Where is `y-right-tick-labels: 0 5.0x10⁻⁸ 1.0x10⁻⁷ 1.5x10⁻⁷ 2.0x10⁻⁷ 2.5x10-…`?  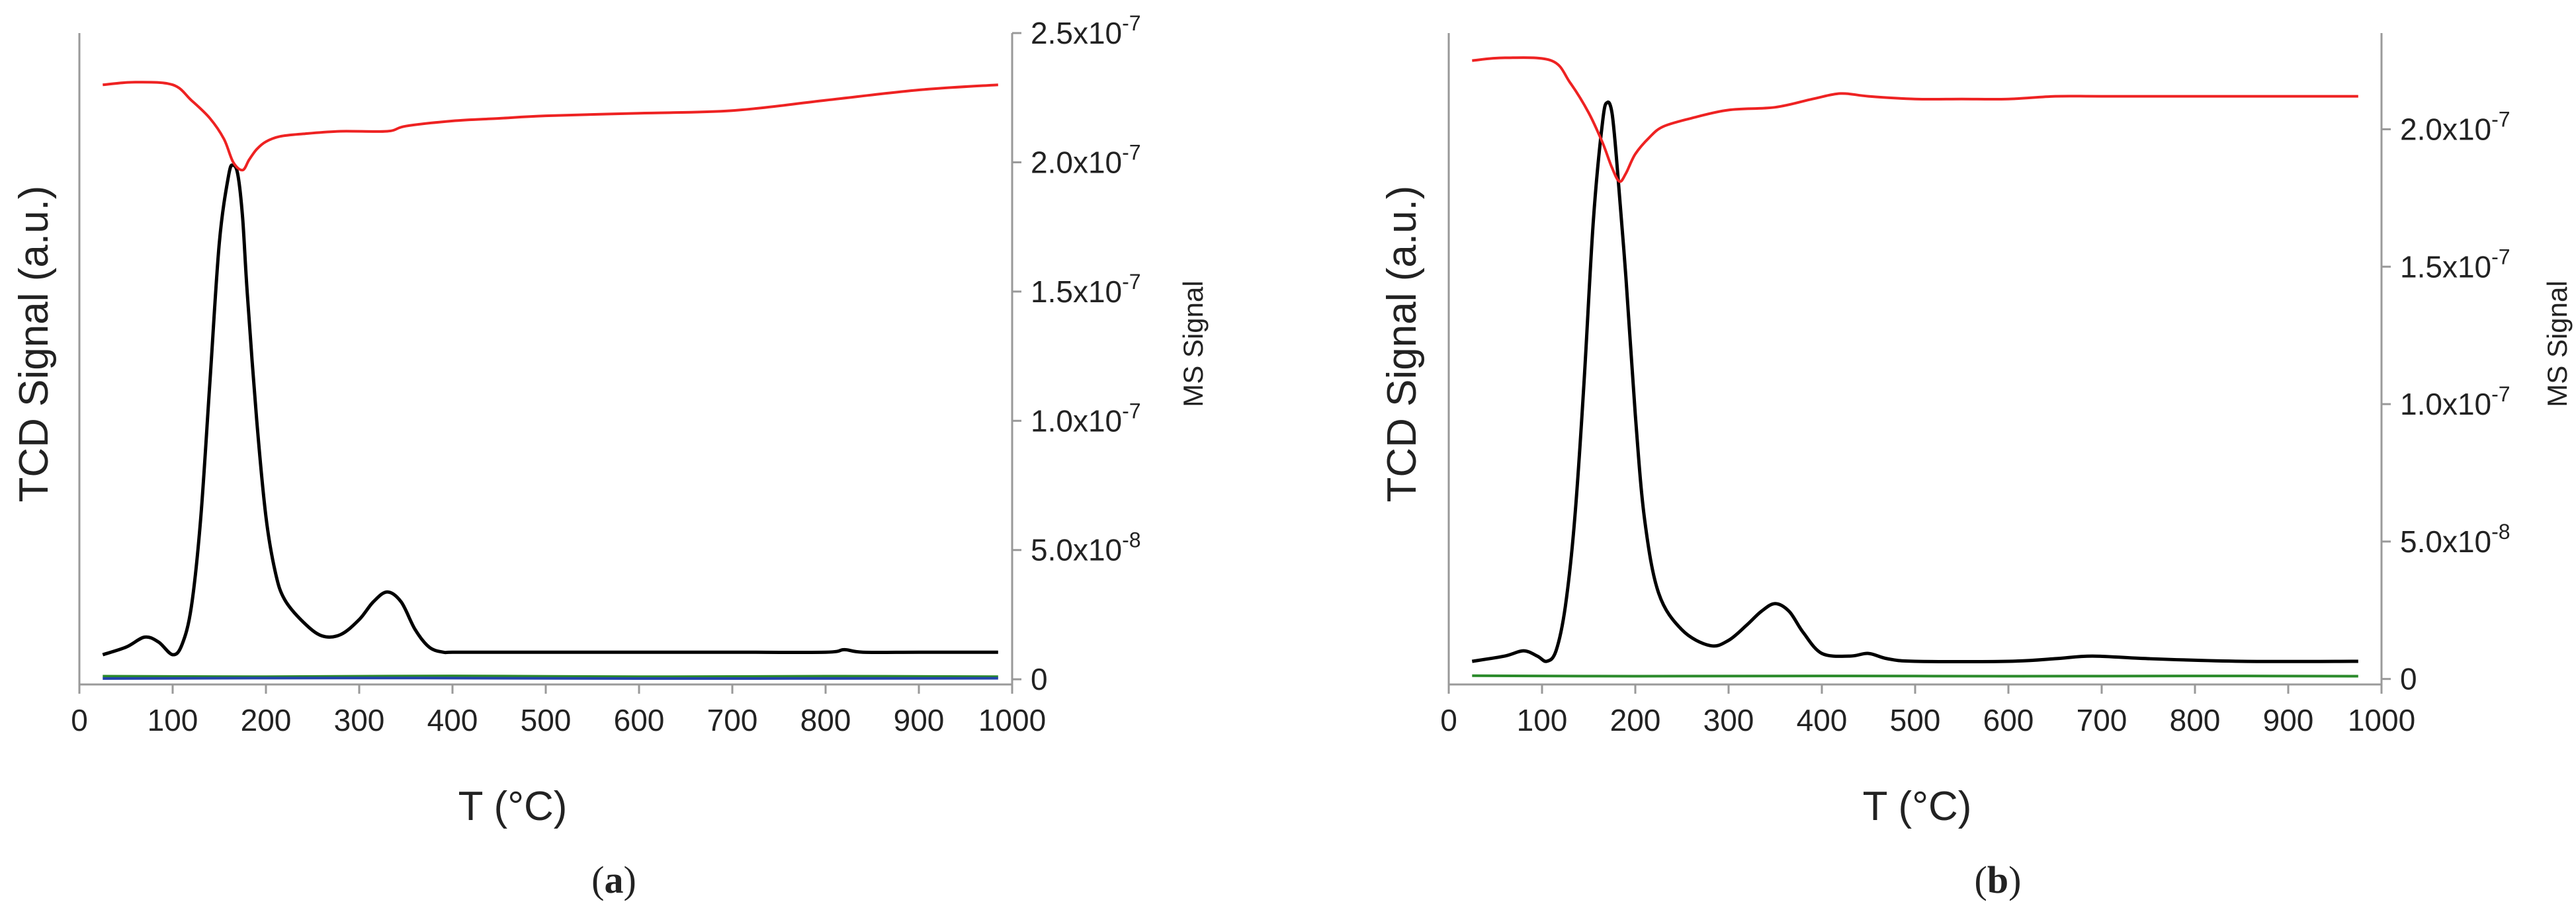 y-right-tick-labels: 0 5.0x10⁻⁸ 1.0x10⁻⁷ 1.5x10⁻⁷ 2.0x10⁻⁷ 2.5x10-… is located at coordinates (1086, 353).